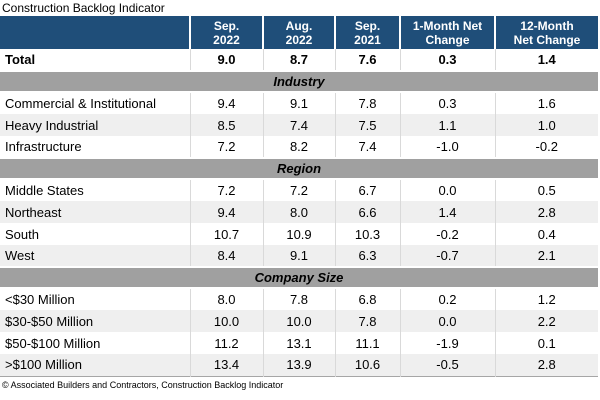 Image resolution: width=600 pixels, height=400 pixels. I want to click on value-cell: 8.7, so click(298, 60).